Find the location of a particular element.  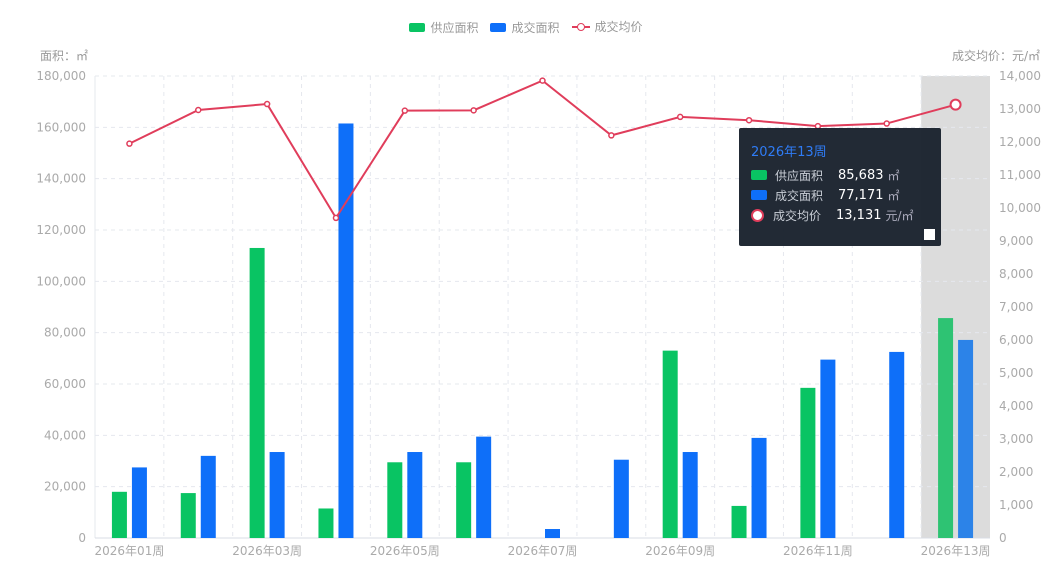

tooltip-series-name: 成交面积 is located at coordinates (799, 195).